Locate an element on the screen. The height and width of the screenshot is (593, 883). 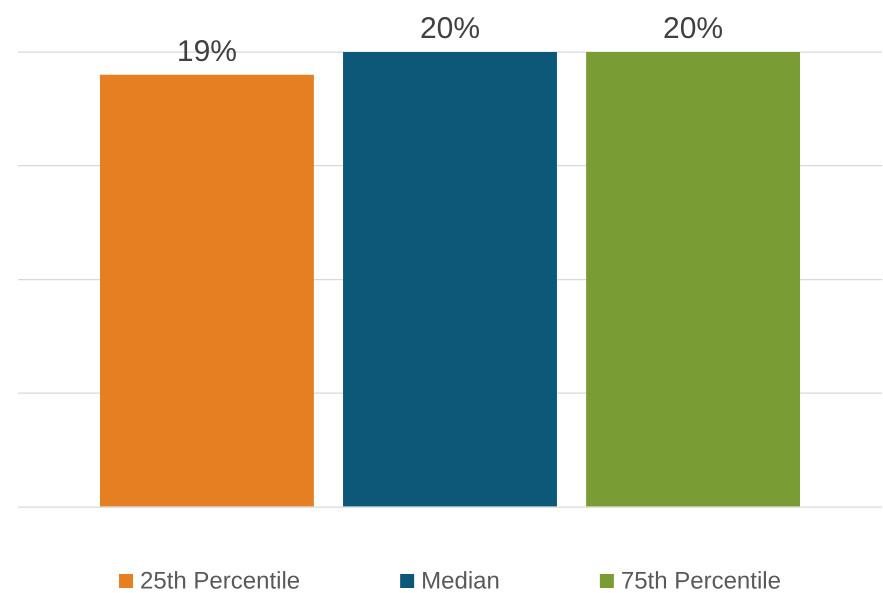
data-label: 19% is located at coordinates (206, 51).